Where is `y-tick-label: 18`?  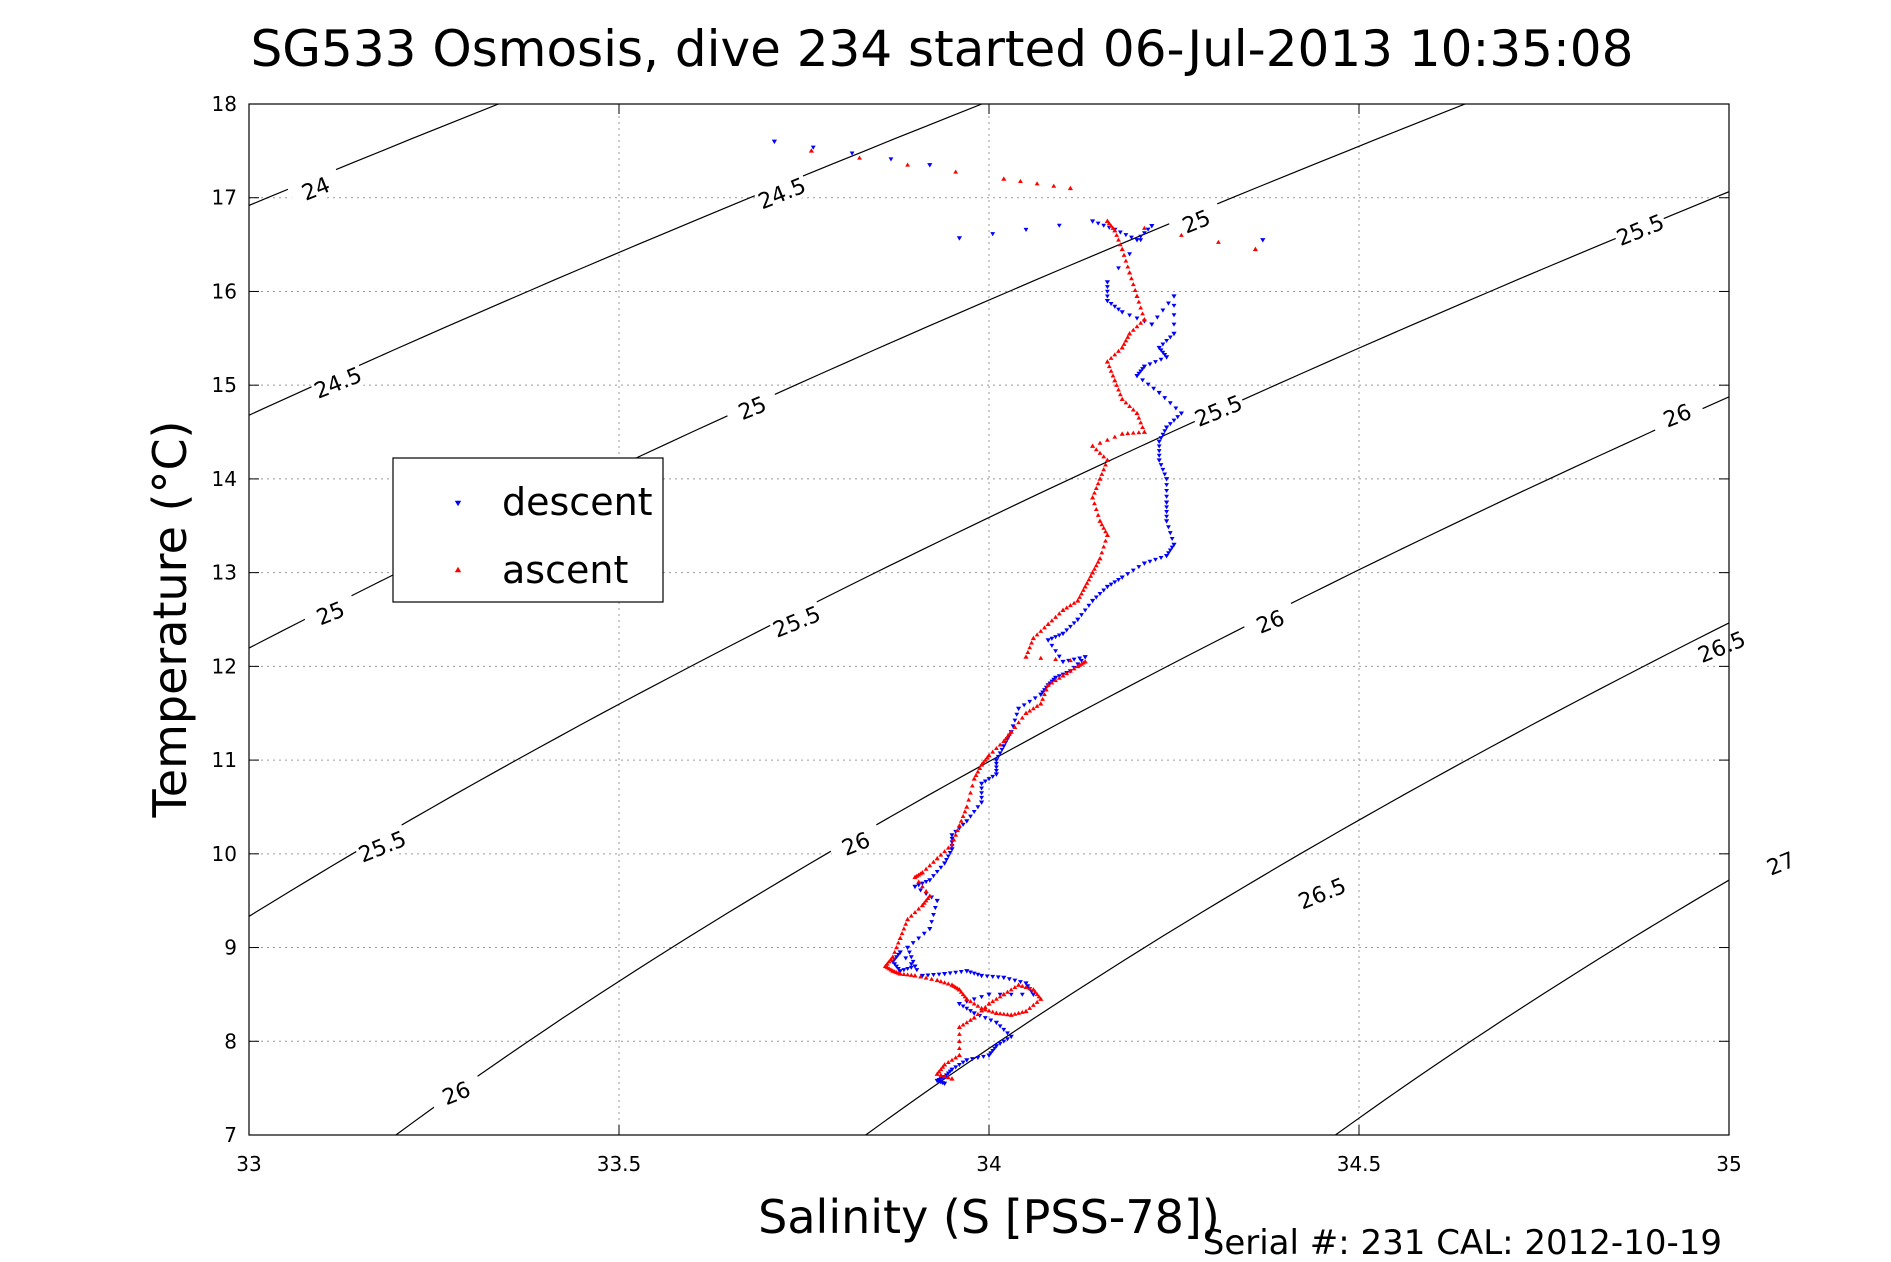 y-tick-label: 18 is located at coordinates (224, 104).